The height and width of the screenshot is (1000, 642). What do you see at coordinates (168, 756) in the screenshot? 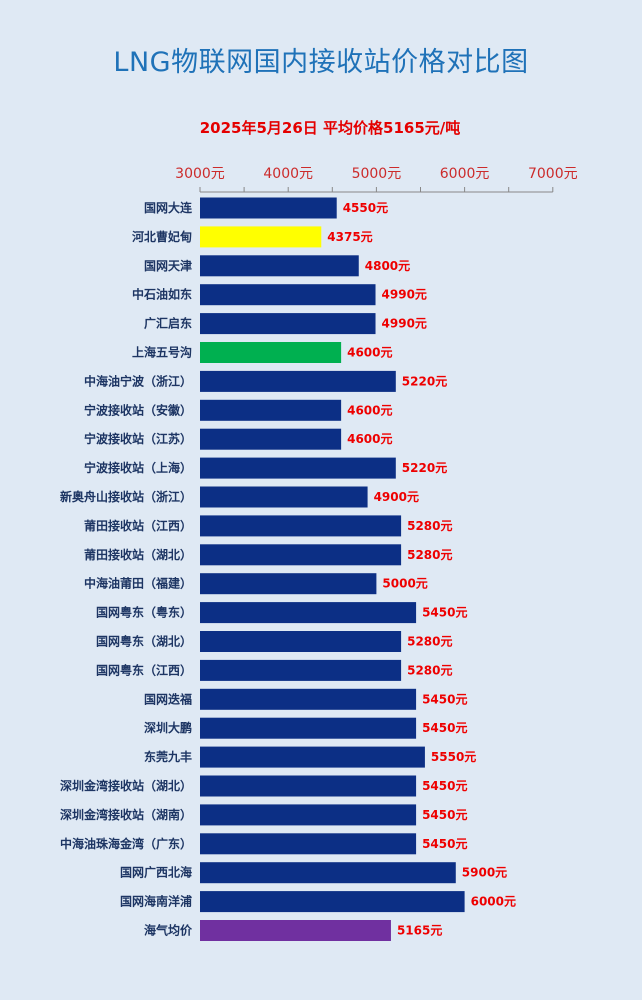
I see `category-label: 东莞九丰` at bounding box center [168, 756].